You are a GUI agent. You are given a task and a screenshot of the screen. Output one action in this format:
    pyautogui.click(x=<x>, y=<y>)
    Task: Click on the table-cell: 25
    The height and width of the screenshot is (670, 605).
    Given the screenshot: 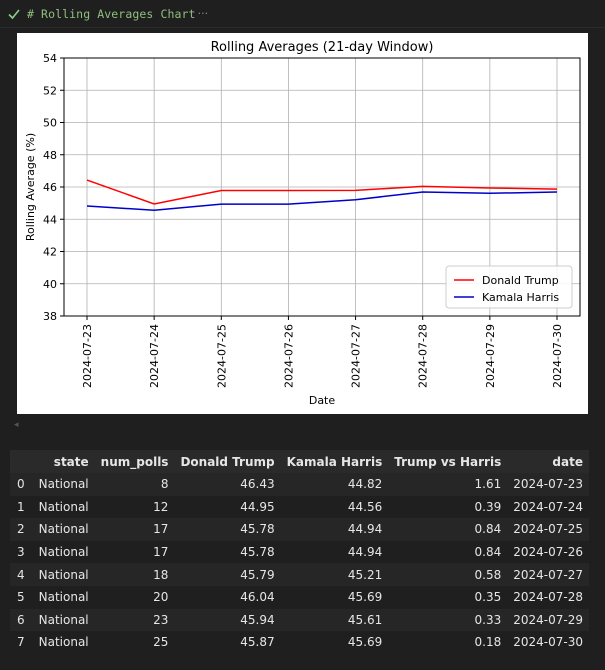 What is the action you would take?
    pyautogui.click(x=134, y=642)
    